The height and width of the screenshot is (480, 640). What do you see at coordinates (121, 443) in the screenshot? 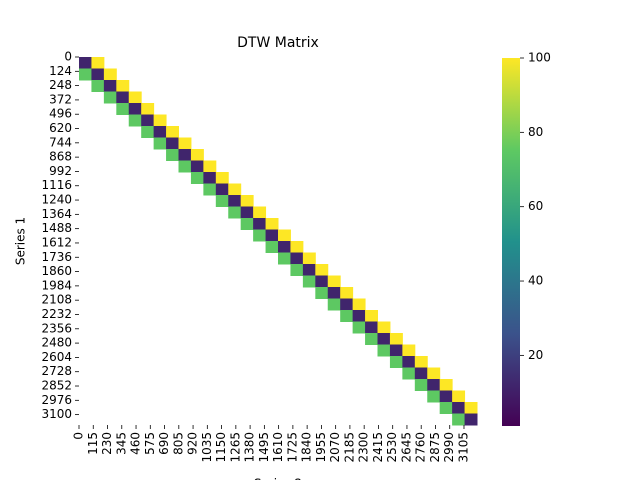
I see `x-tick-label: 345` at bounding box center [121, 443].